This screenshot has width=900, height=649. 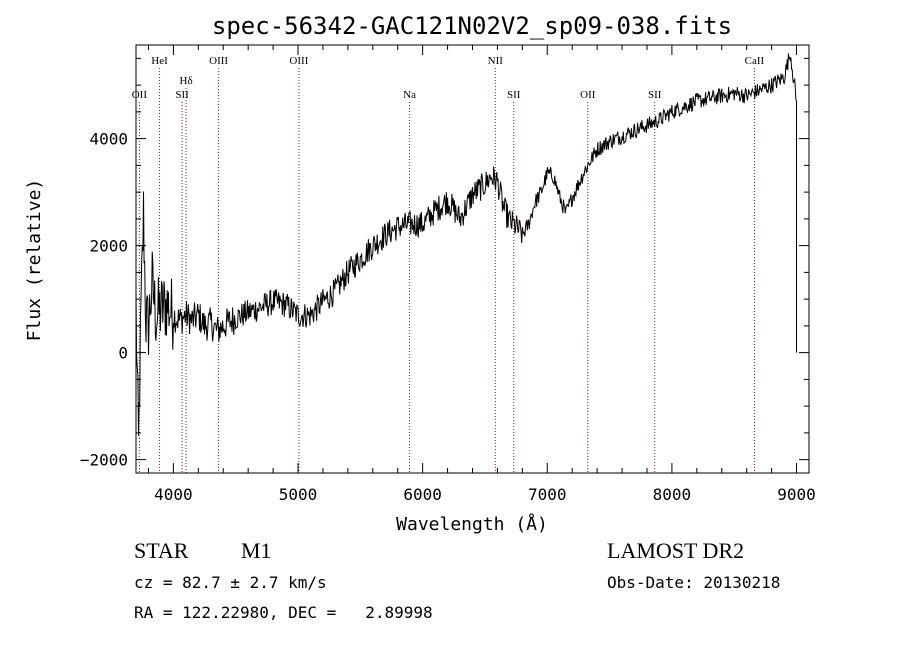 I want to click on redshift-line: cz = 82.7 ± 2.7 km/s, so click(x=230, y=582).